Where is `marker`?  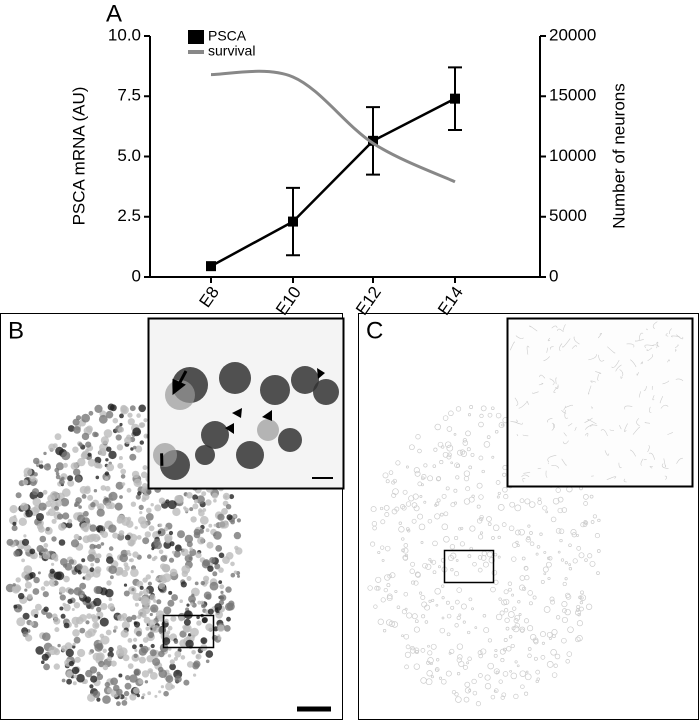 marker is located at coordinates (373, 140).